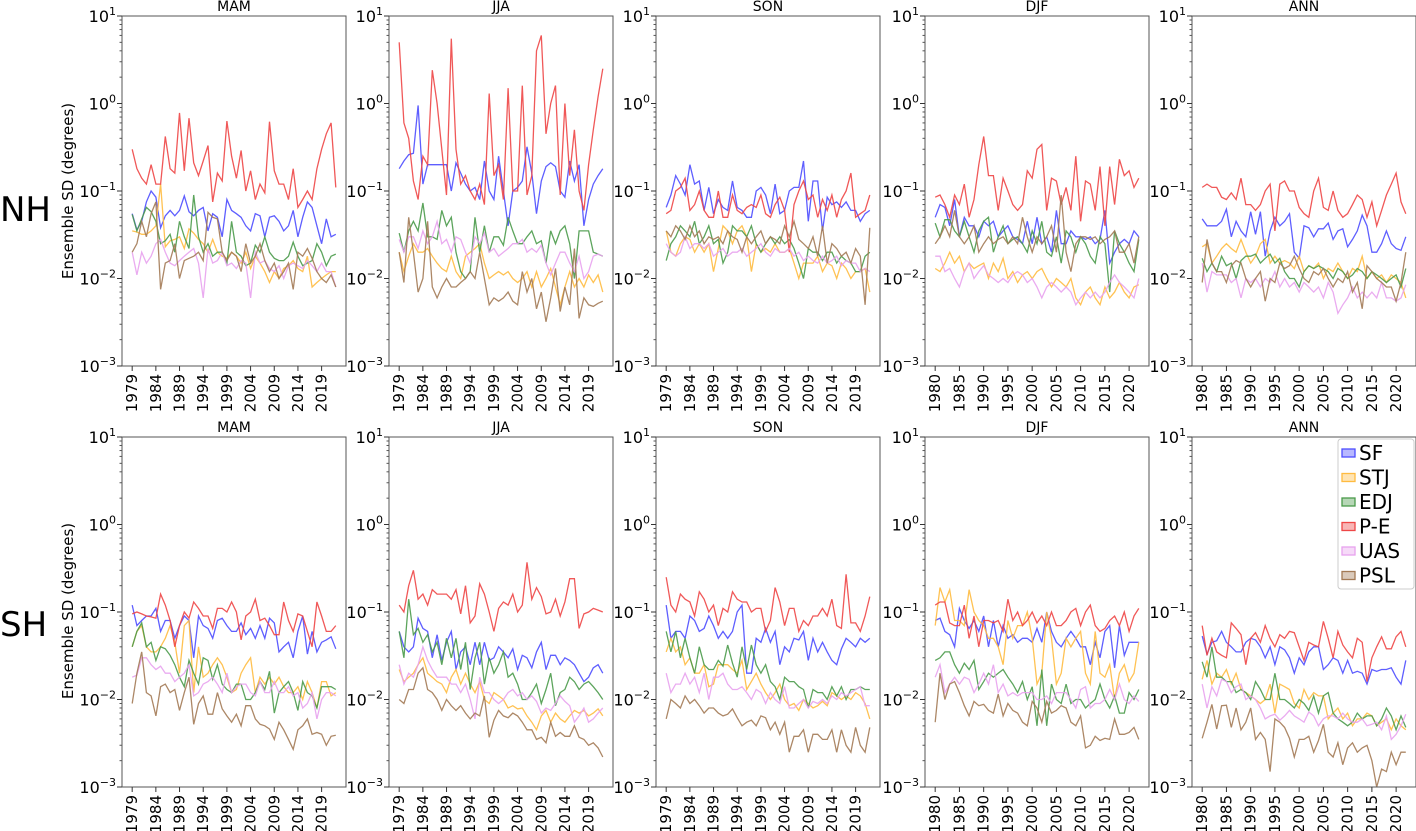 The height and width of the screenshot is (831, 1416). I want to click on legend-item-edj: EDJ, so click(1367, 502).